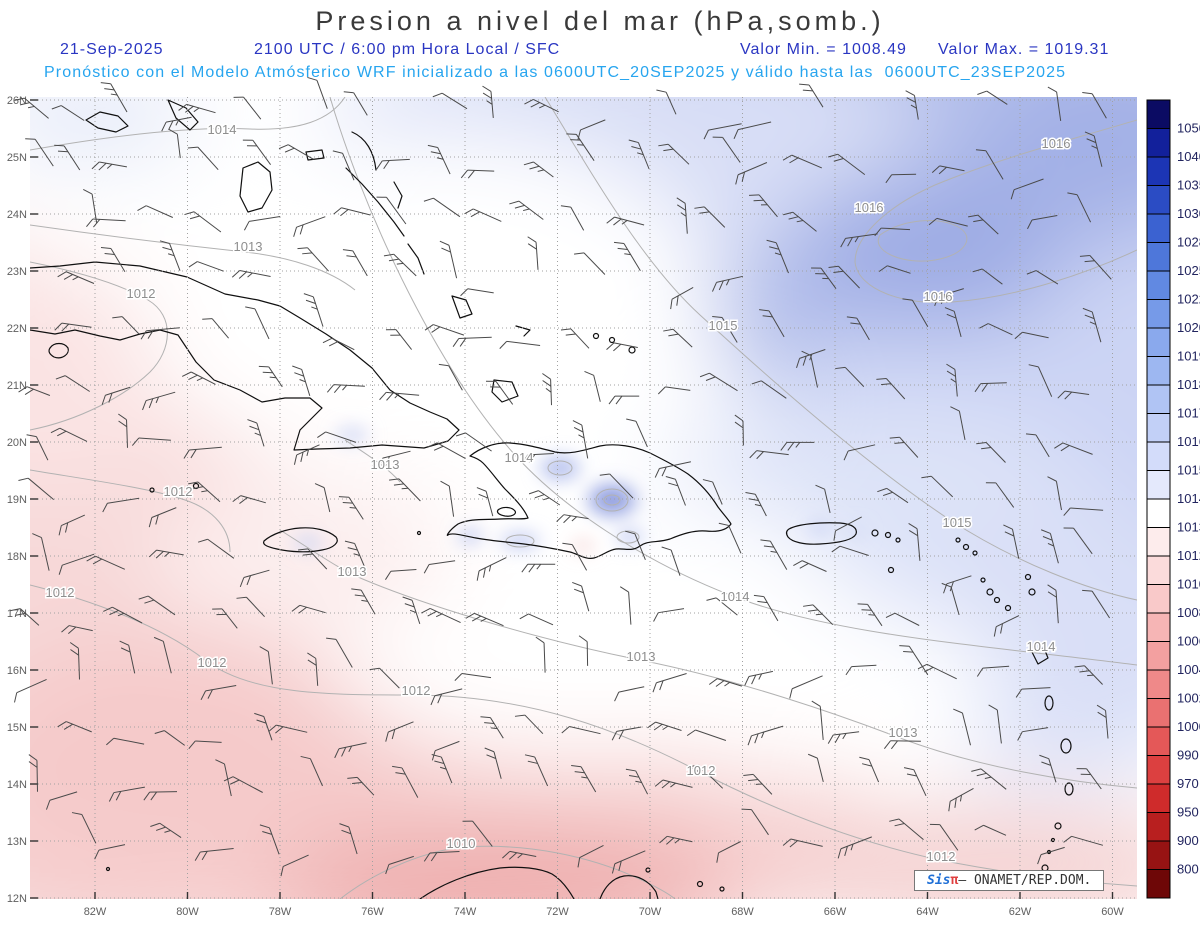 This screenshot has width=1200, height=927. I want to click on lat-label: 16N, so click(17, 671).